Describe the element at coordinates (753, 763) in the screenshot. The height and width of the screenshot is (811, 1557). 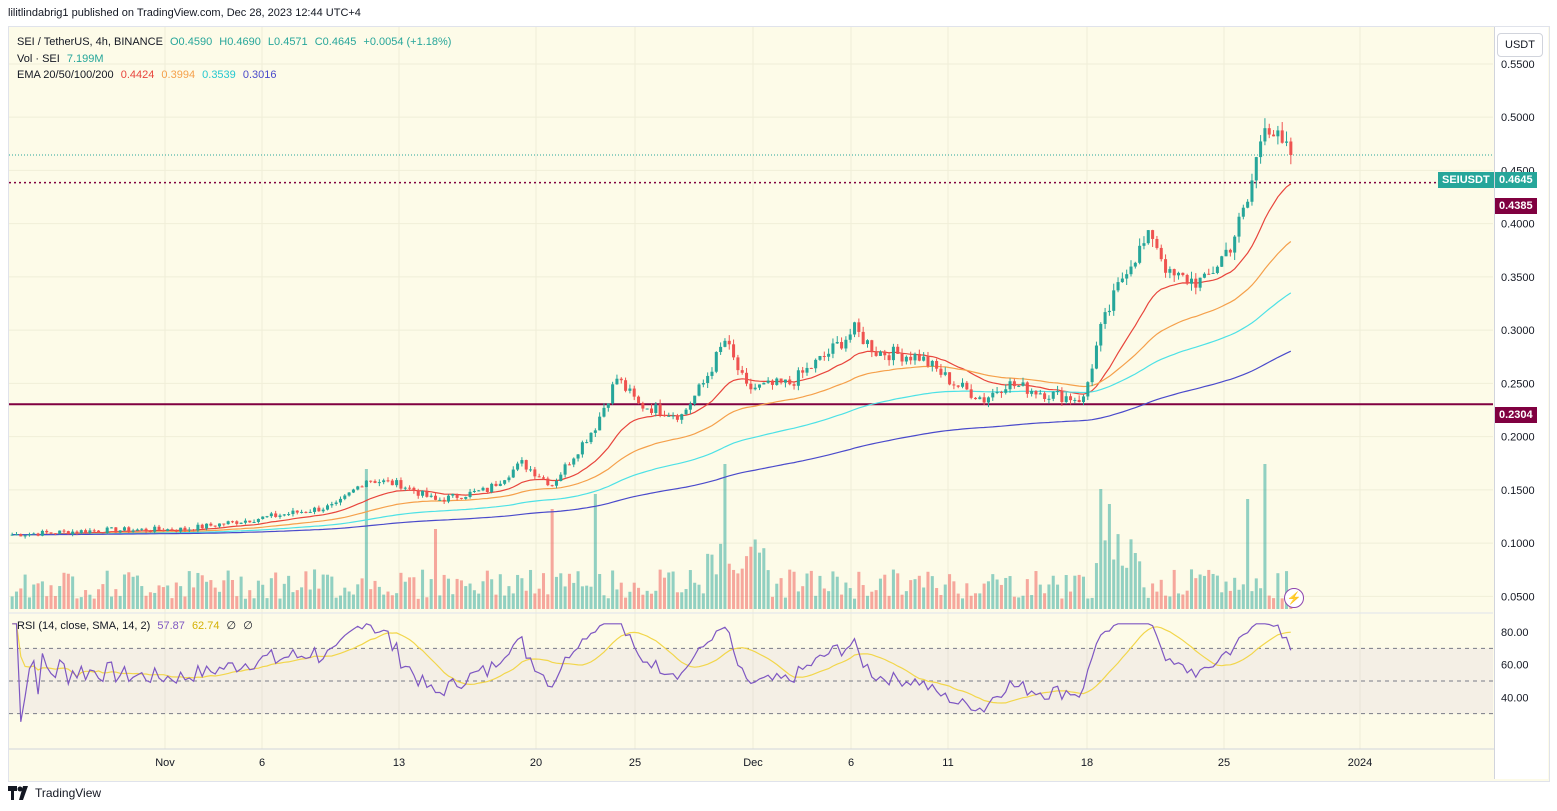
I see `time-tick-label: Dec` at that location.